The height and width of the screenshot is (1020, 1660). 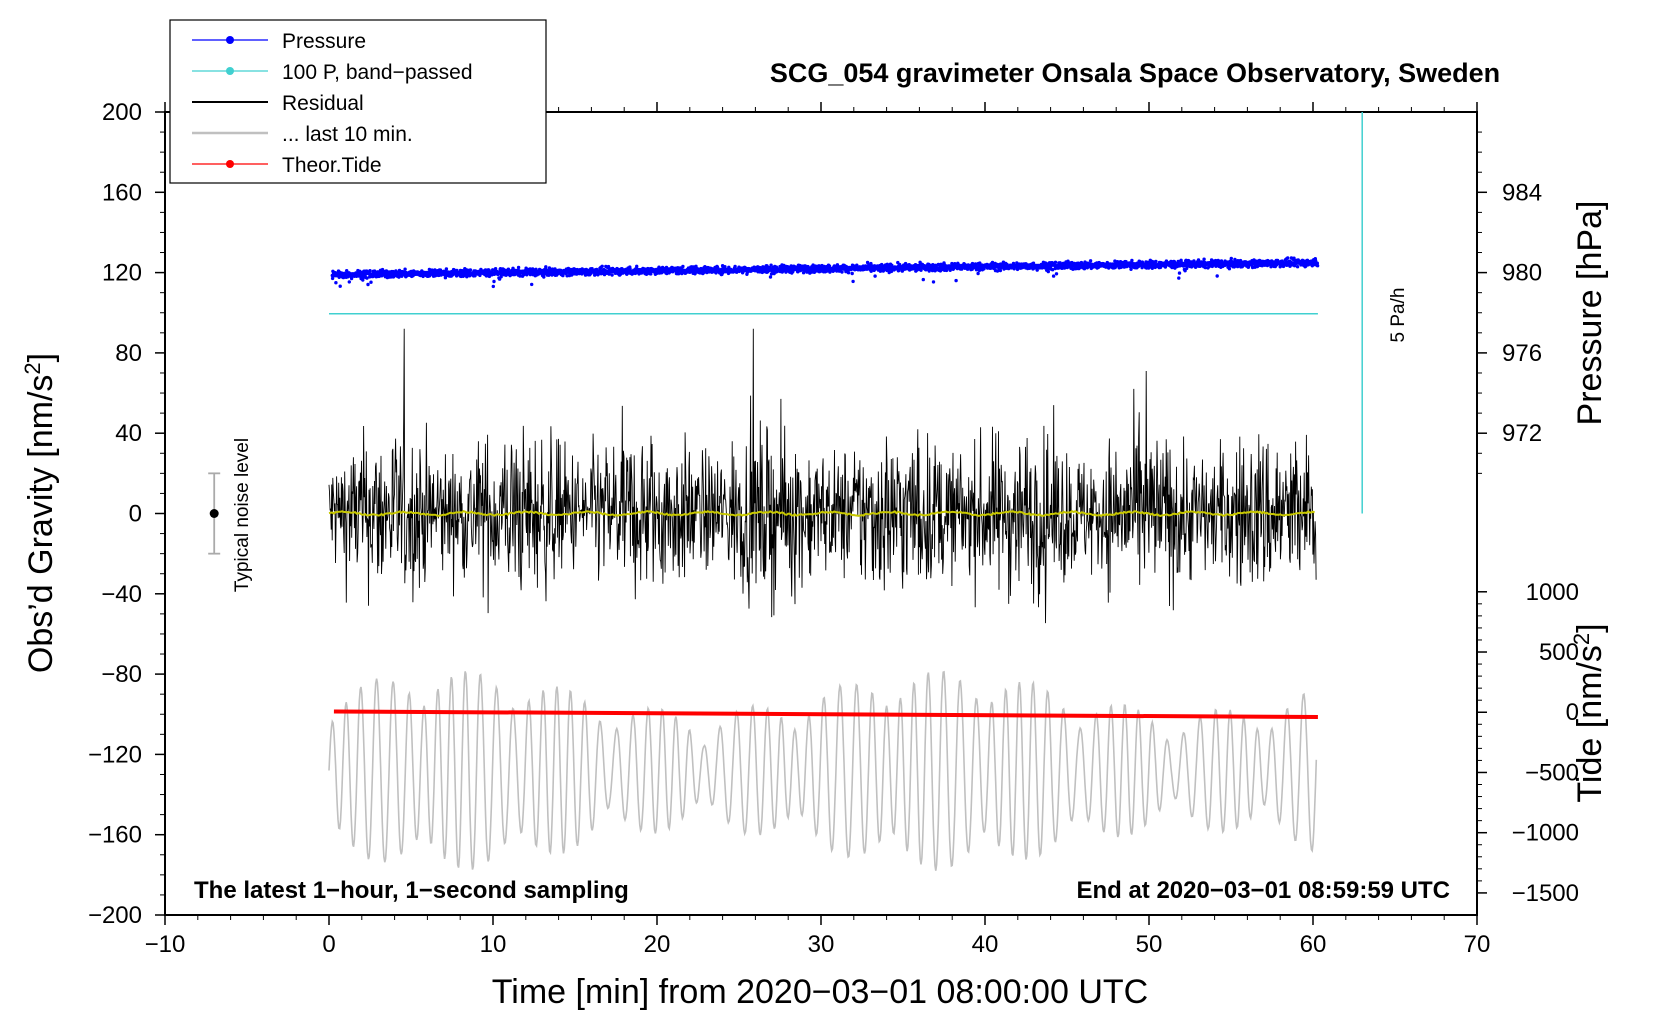 What do you see at coordinates (332, 165) in the screenshot?
I see `legend-label-tide: Theor.Tide` at bounding box center [332, 165].